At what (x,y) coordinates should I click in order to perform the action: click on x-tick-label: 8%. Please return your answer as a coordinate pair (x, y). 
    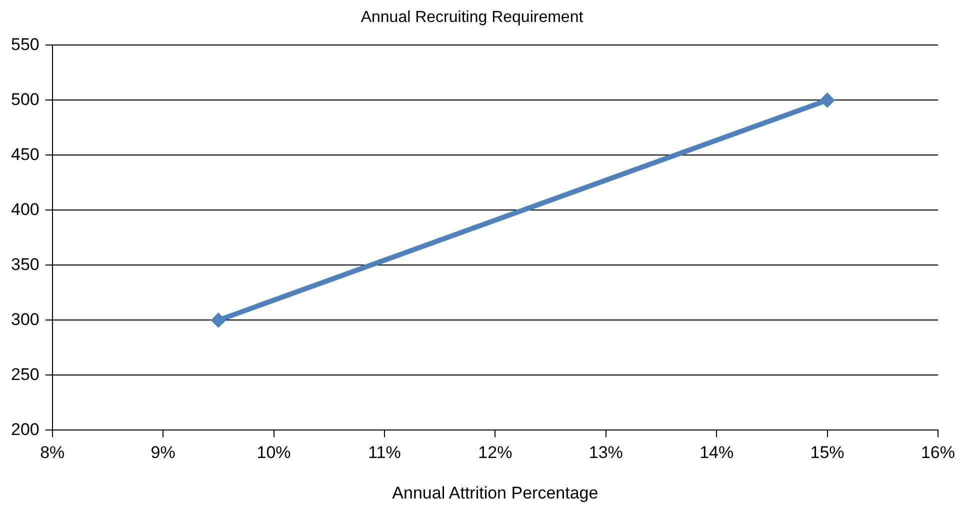
    Looking at the image, I should click on (52, 452).